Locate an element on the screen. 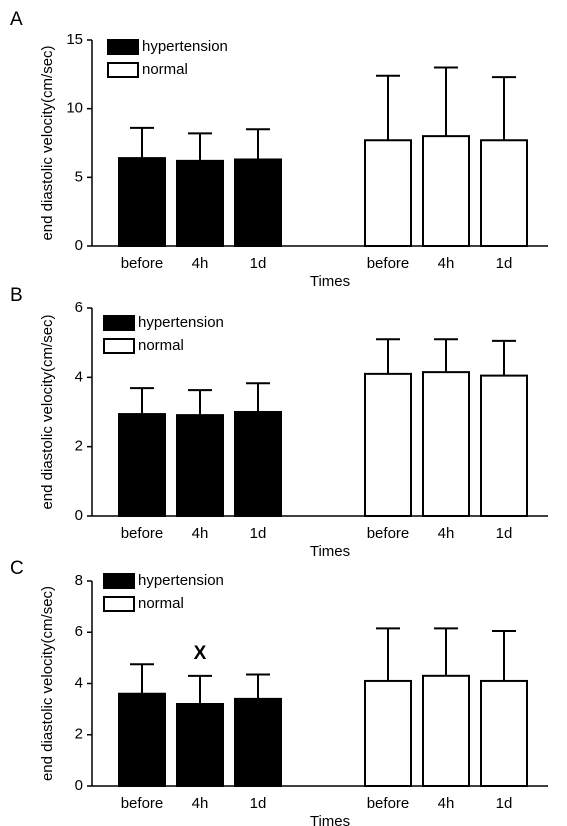 This screenshot has width=567, height=826. y-tick-label: 10 is located at coordinates (74, 108).